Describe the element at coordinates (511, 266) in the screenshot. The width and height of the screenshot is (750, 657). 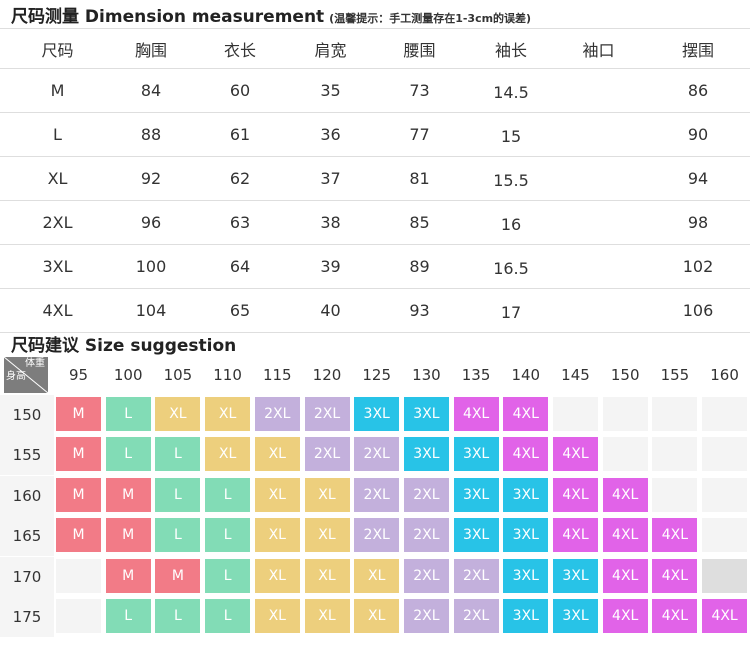
I see `dimension-cell: 16.5` at that location.